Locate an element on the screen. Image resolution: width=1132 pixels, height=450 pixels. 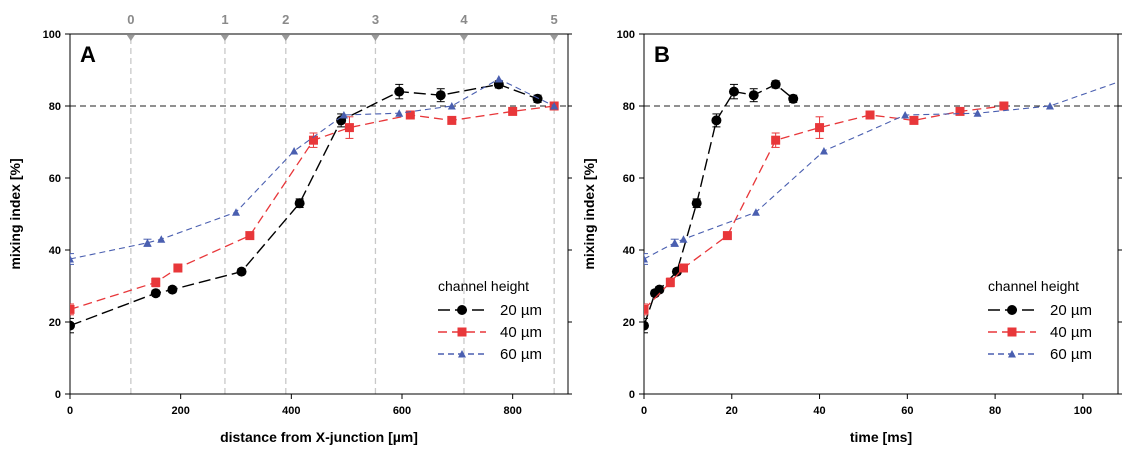
x-tick-label: 400 is located at coordinates (291, 411).